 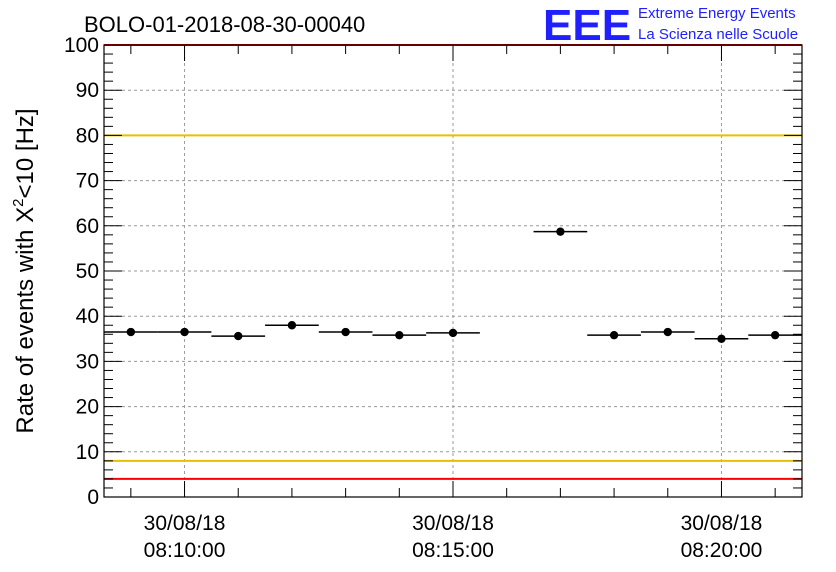 What do you see at coordinates (224, 24) in the screenshot?
I see `chart-title: BOLO-01-2018-08-30-00040` at bounding box center [224, 24].